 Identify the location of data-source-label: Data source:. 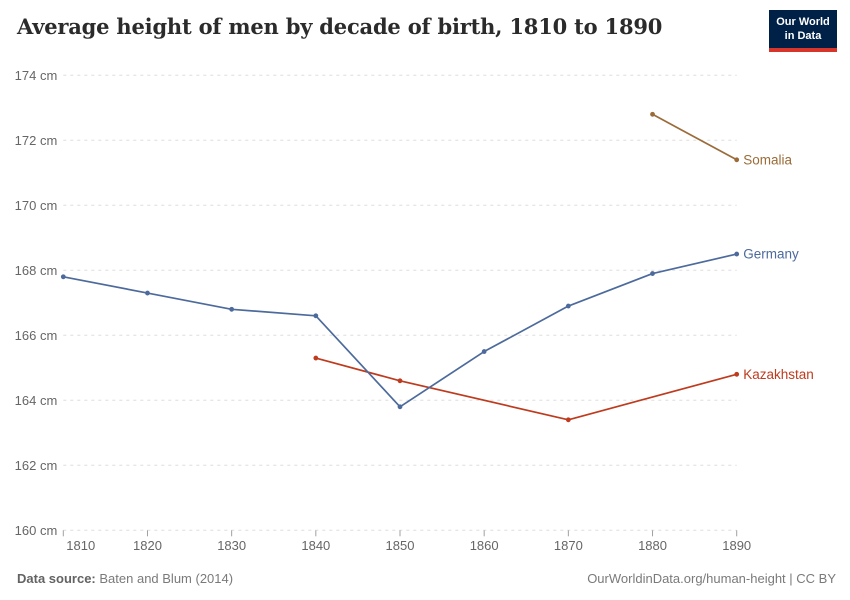
(56, 578).